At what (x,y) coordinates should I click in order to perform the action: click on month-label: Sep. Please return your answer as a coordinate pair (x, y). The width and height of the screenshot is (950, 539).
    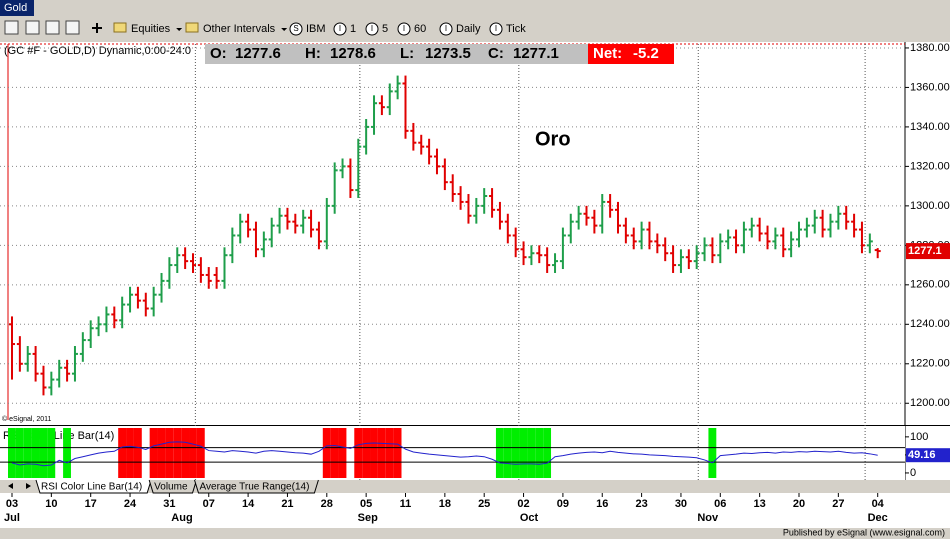
    Looking at the image, I should click on (368, 518).